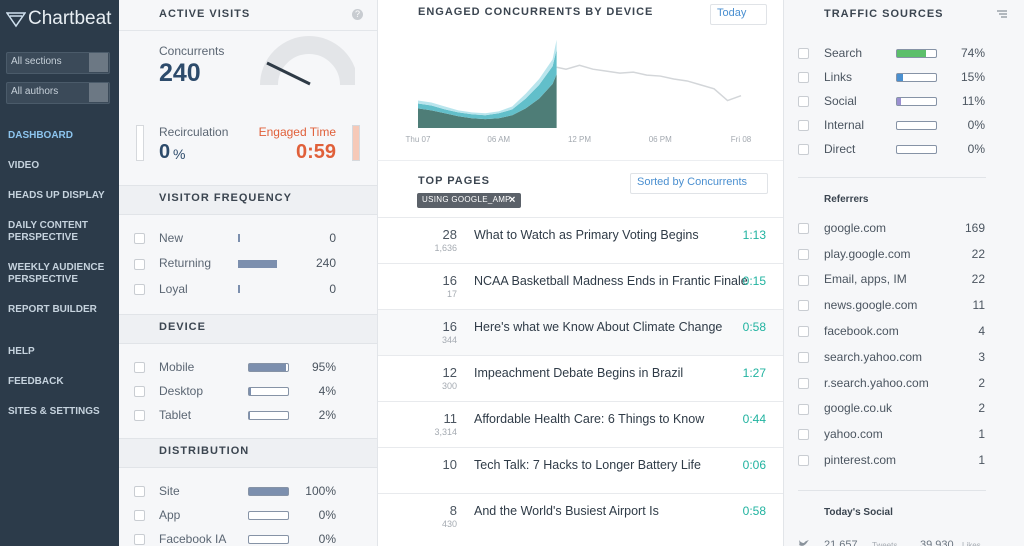  Describe the element at coordinates (487, 101) in the screenshot. I see `area` at that location.